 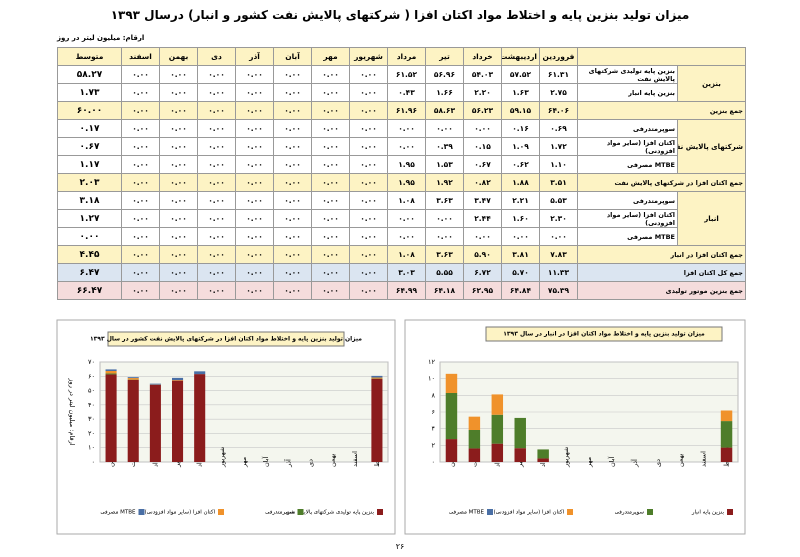 What do you see at coordinates (634, 463) in the screenshot?
I see `x-tick-label: آذر` at bounding box center [634, 463].